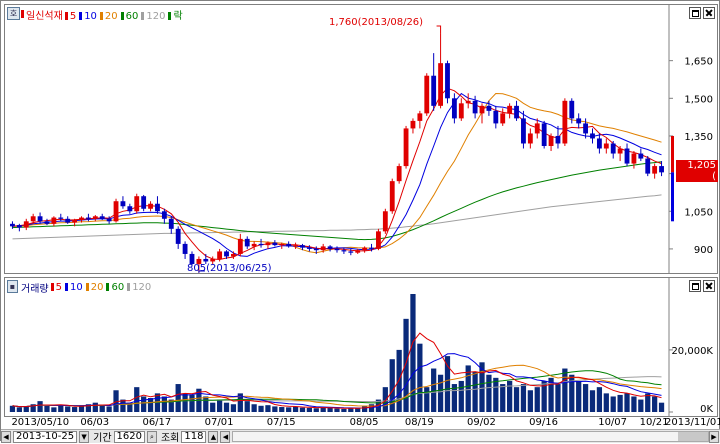  What do you see at coordinates (118, 287) in the screenshot?
I see `volume-legend-item: 60` at bounding box center [118, 287].